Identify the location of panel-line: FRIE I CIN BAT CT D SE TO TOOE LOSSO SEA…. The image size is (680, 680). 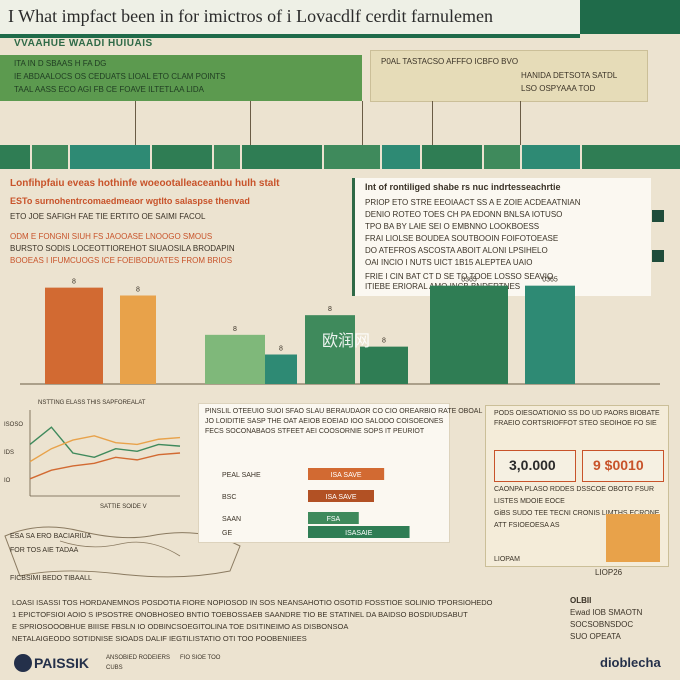
(459, 276).